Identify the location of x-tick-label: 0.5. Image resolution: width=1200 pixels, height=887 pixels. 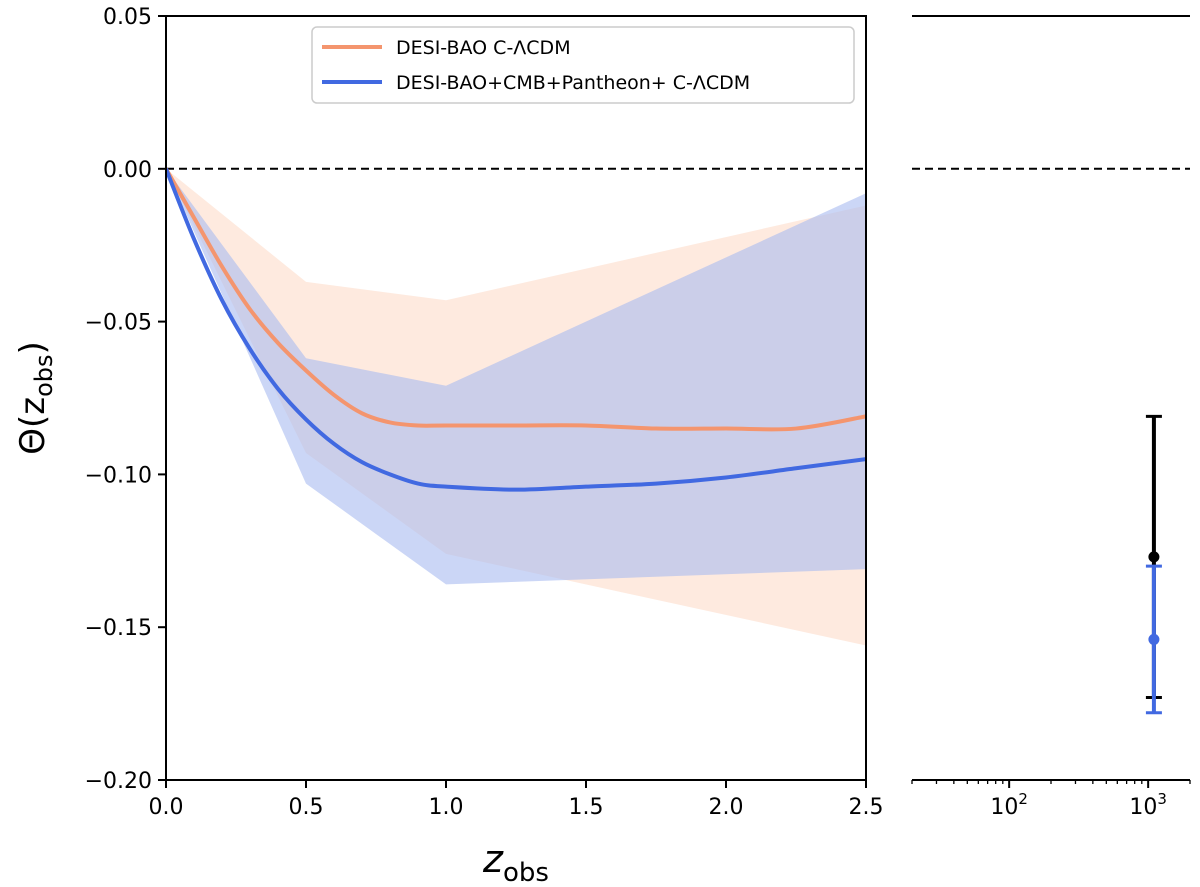
(306, 807).